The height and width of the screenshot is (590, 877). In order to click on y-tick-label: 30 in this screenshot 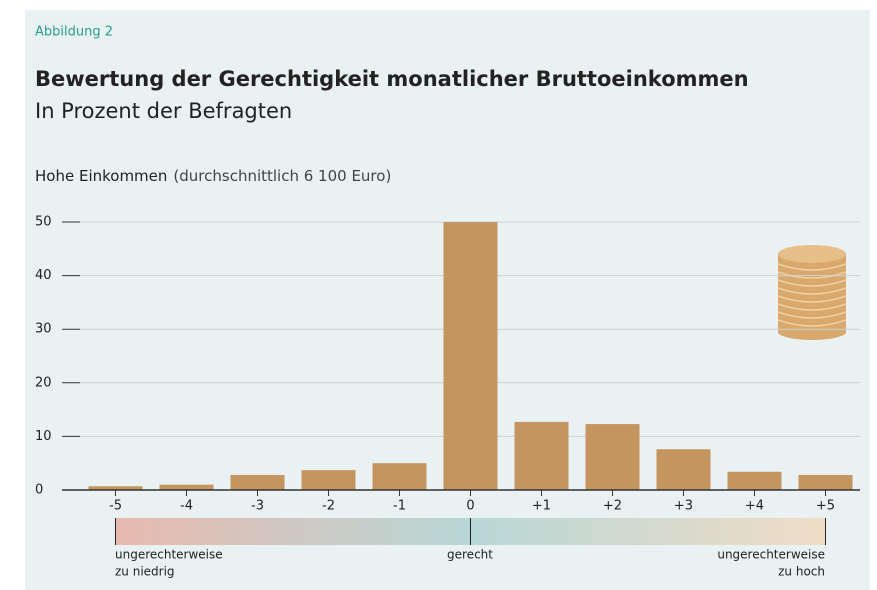, I will do `click(43, 329)`.